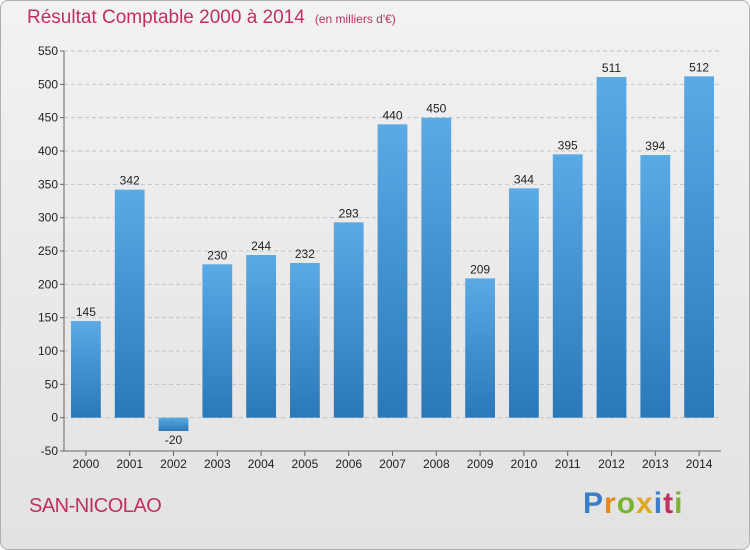 Image resolution: width=750 pixels, height=550 pixels. I want to click on y-tick-label: -50, so click(50, 451).